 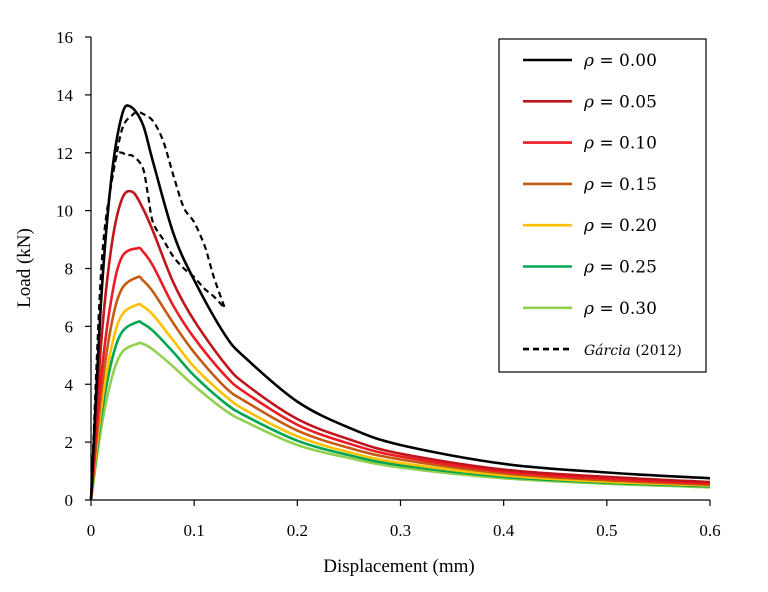 What do you see at coordinates (65, 95) in the screenshot?
I see `y-tick-label: 14` at bounding box center [65, 95].